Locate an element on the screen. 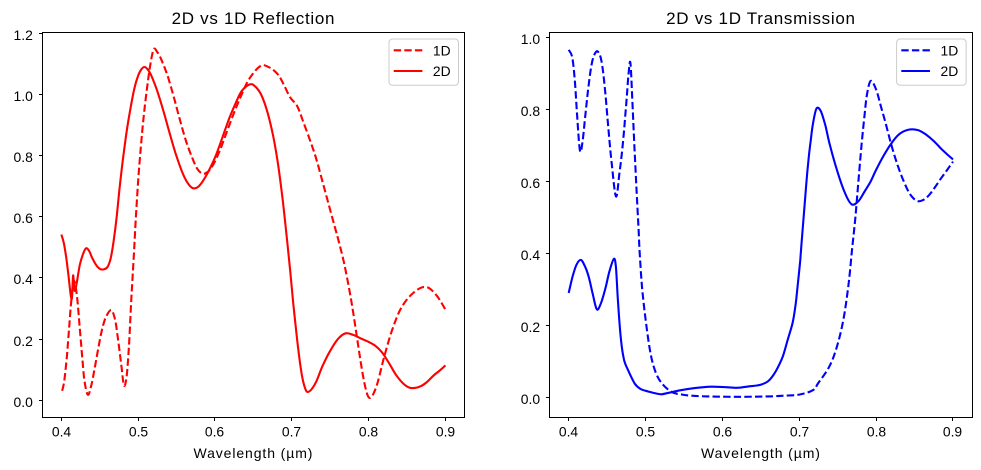 This screenshot has height=470, width=981. svg-text: 1.2 is located at coordinates (23, 35).